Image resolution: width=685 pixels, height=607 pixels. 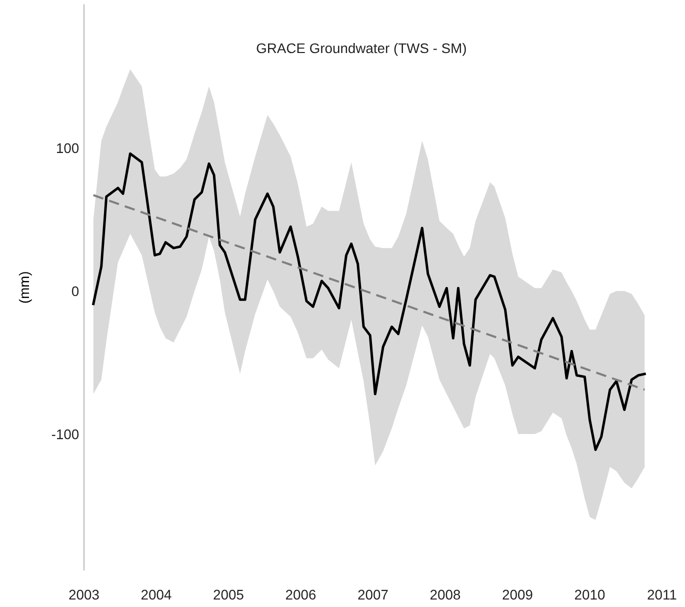 What do you see at coordinates (25, 287) in the screenshot?
I see `y-axis-title: (mm)` at bounding box center [25, 287].